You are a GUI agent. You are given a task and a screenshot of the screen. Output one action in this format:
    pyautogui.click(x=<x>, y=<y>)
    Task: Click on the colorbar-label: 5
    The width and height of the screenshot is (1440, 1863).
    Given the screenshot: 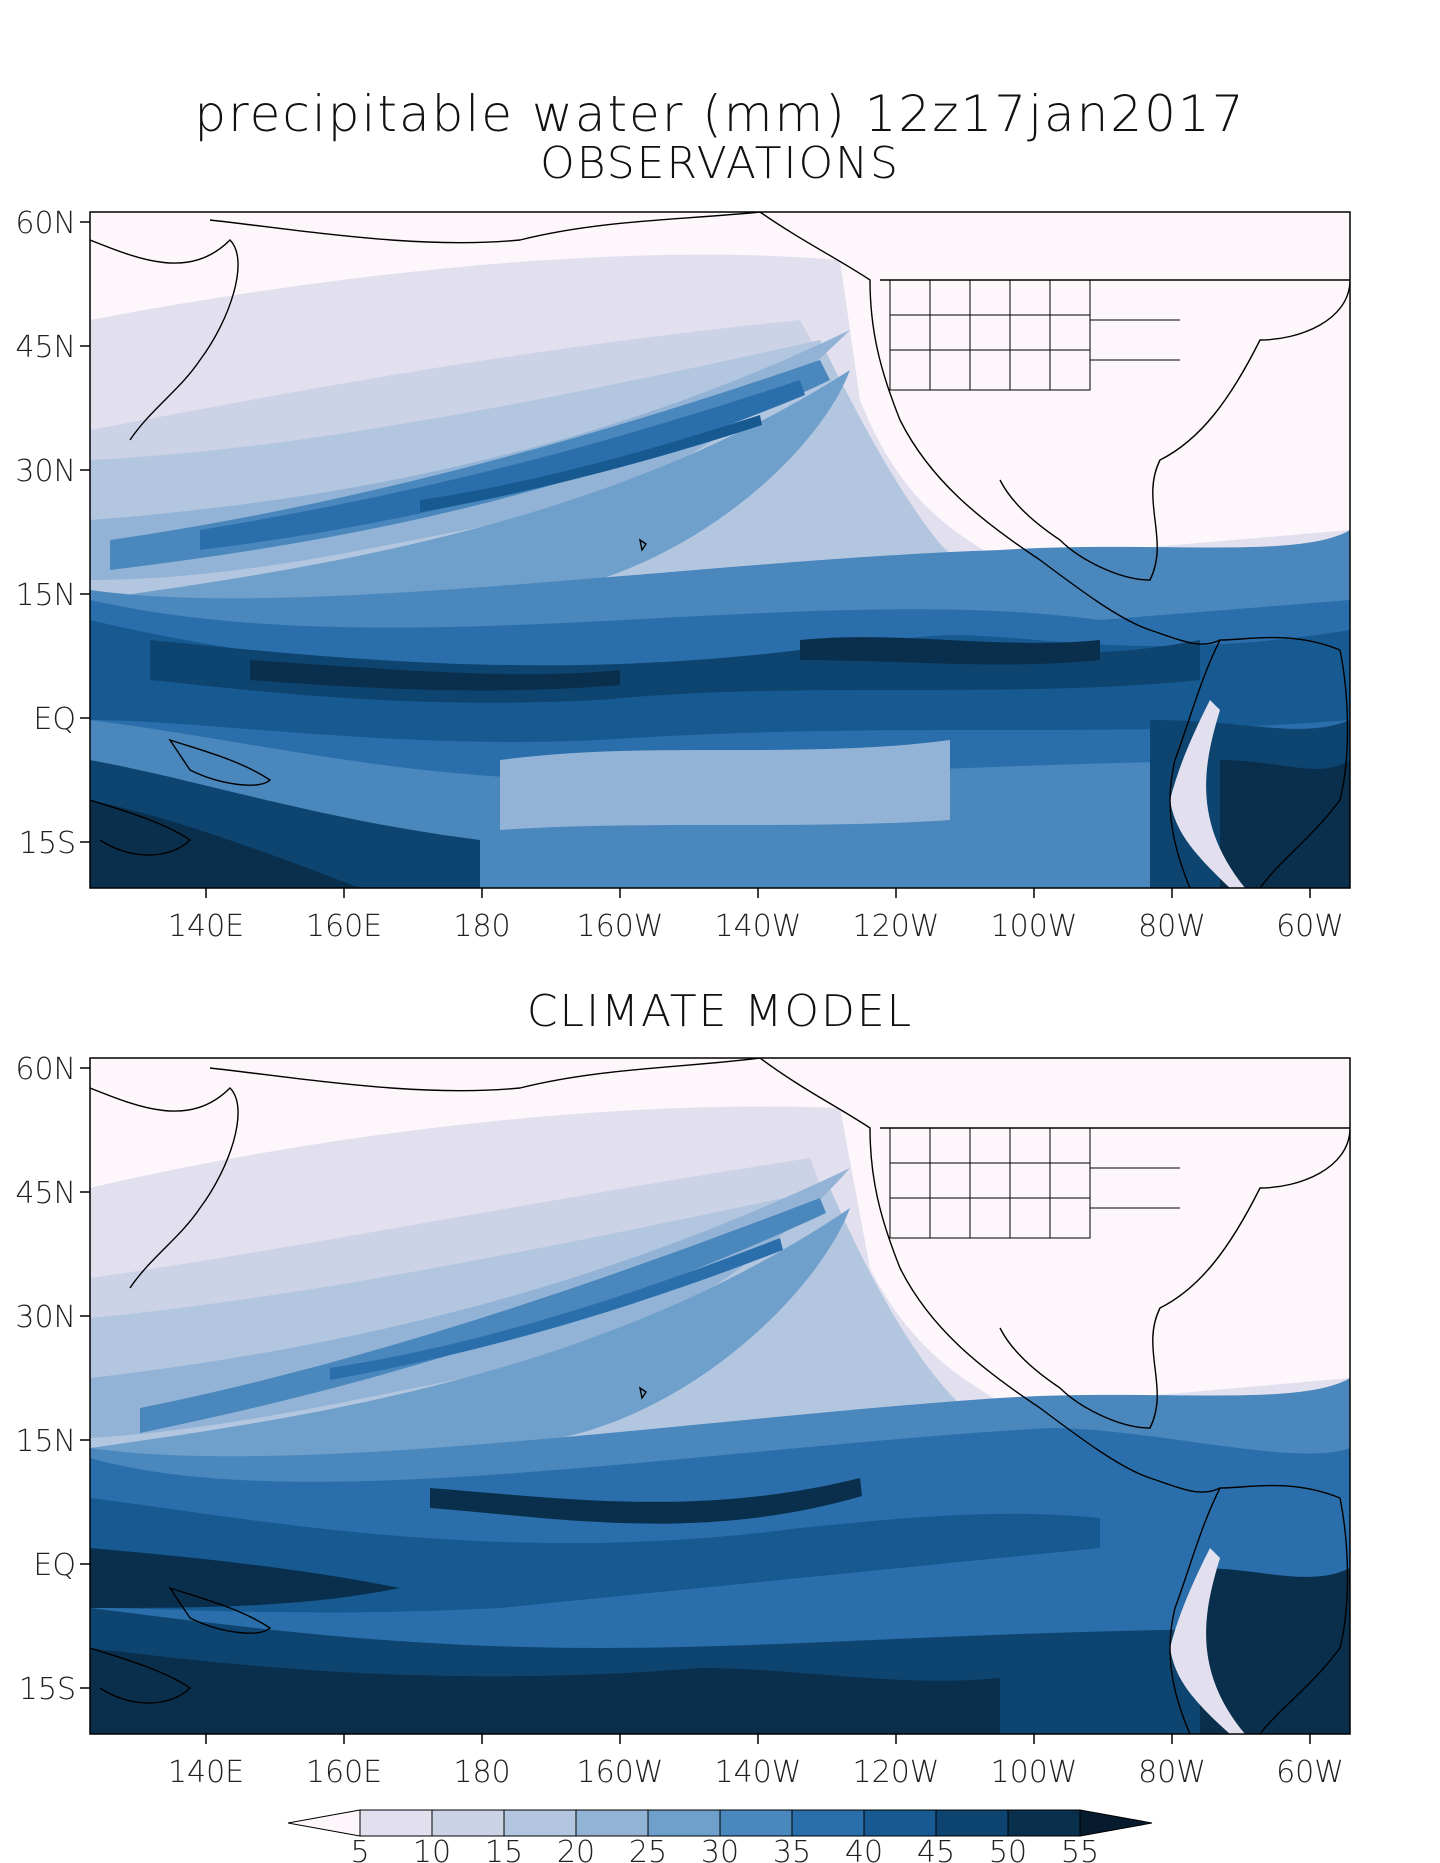 What is the action you would take?
    pyautogui.click(x=359, y=1849)
    